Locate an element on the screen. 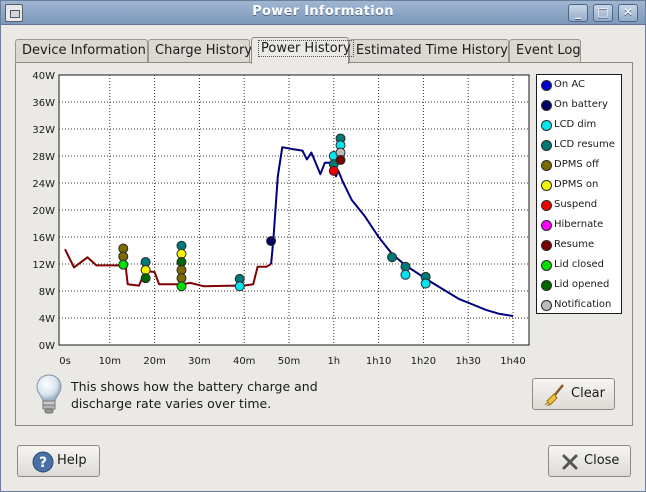  legend-label: Lid closed is located at coordinates (579, 264).